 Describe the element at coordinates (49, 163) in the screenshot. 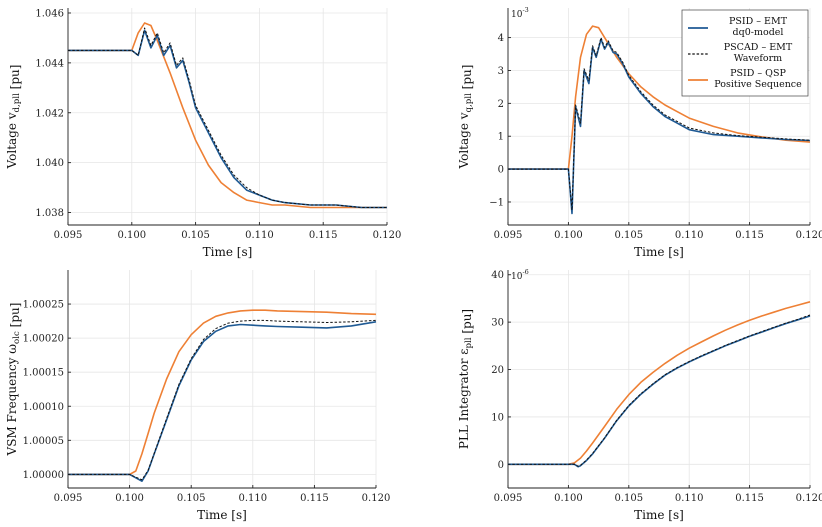

I see `y-tick-label: 1.040` at that location.